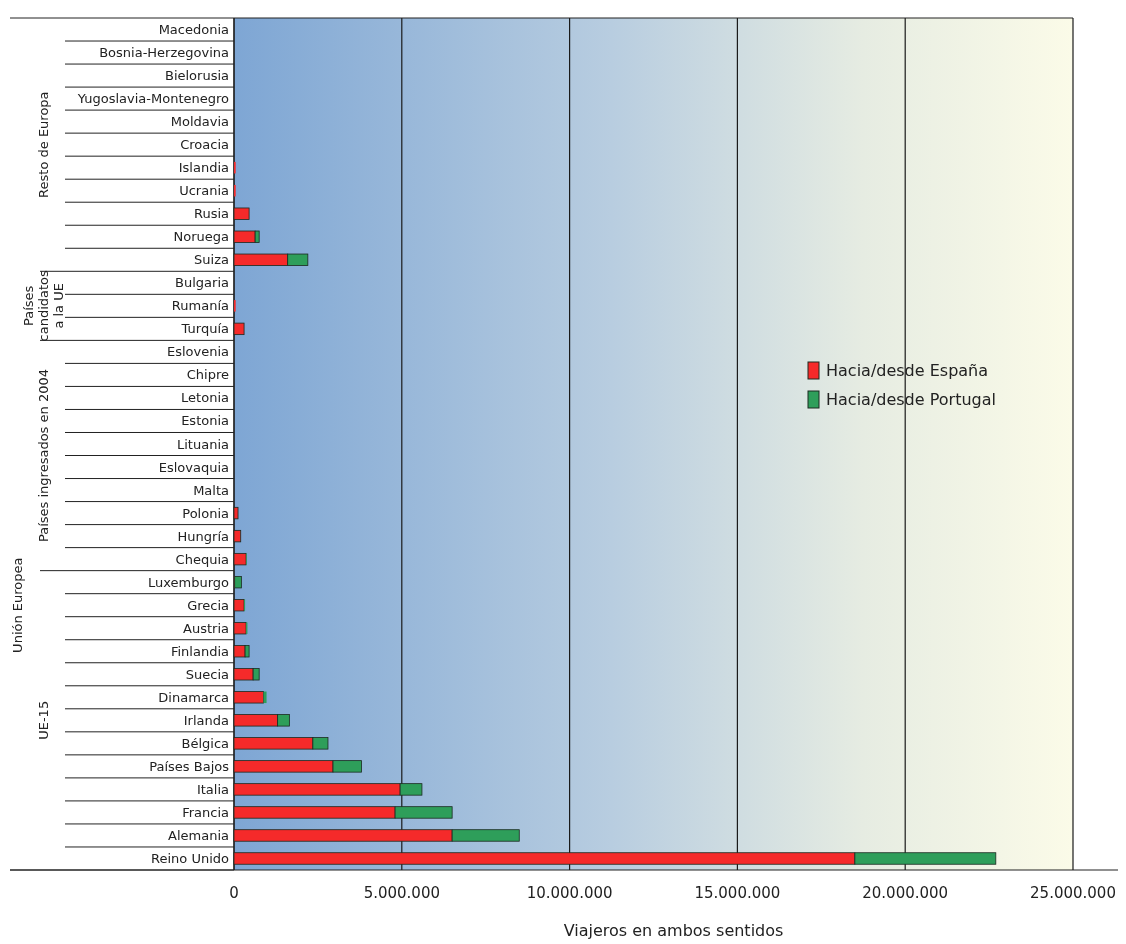  Describe the element at coordinates (189, 766) in the screenshot. I see `y-tick-label: Países Bajos` at that location.